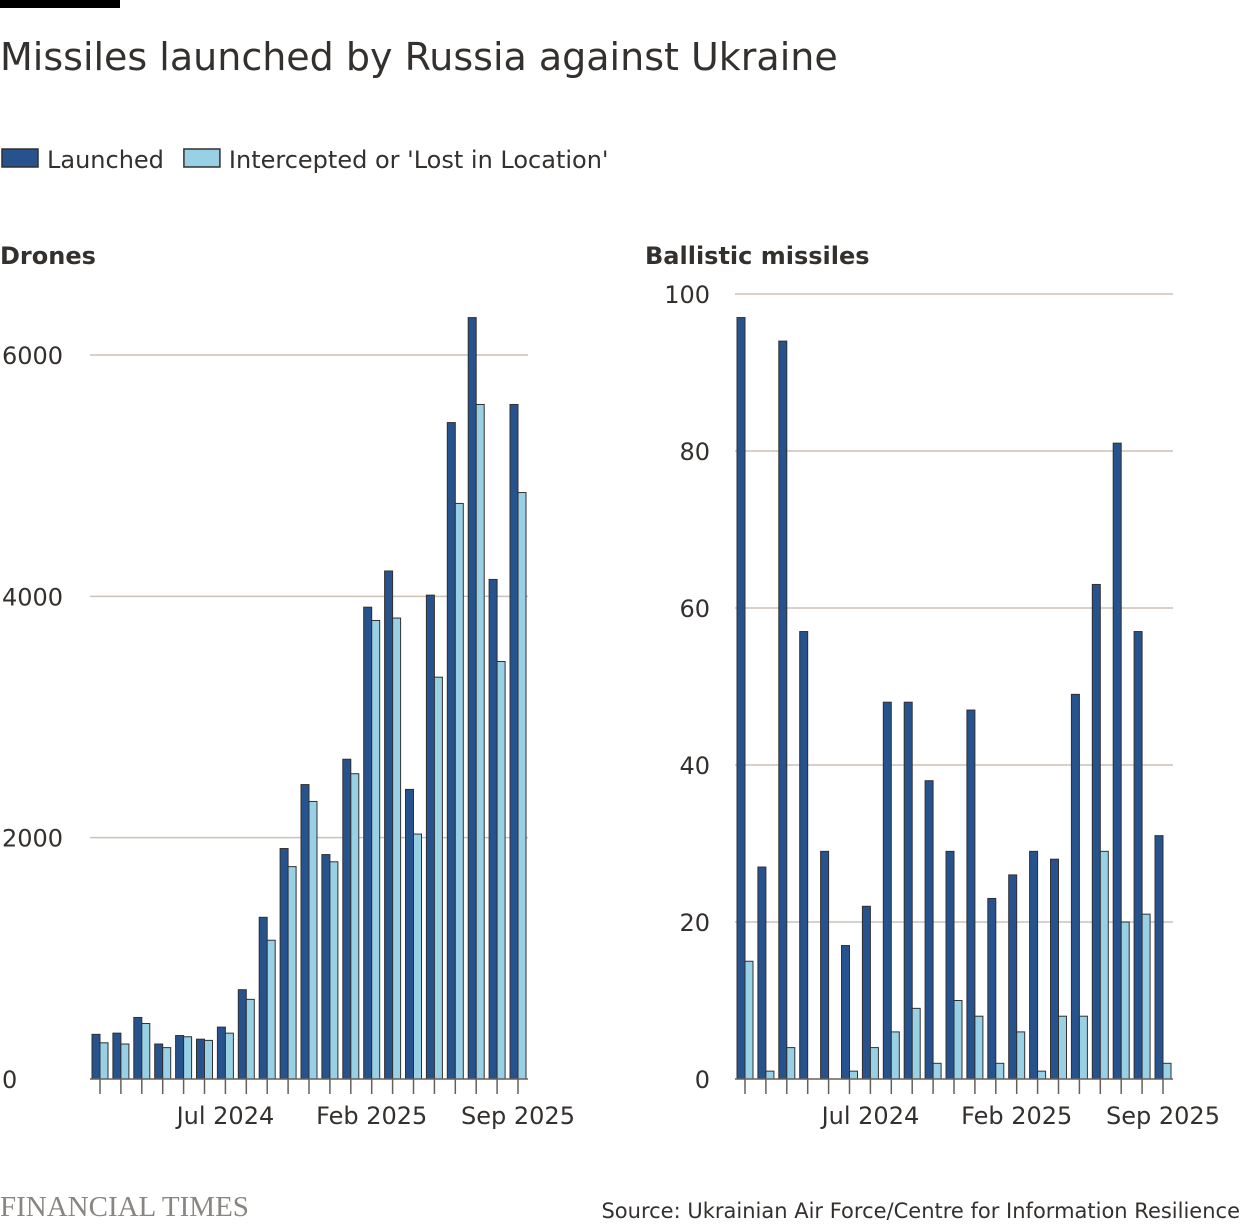 The height and width of the screenshot is (1224, 1242). I want to click on legend-label: Launched, so click(105, 160).